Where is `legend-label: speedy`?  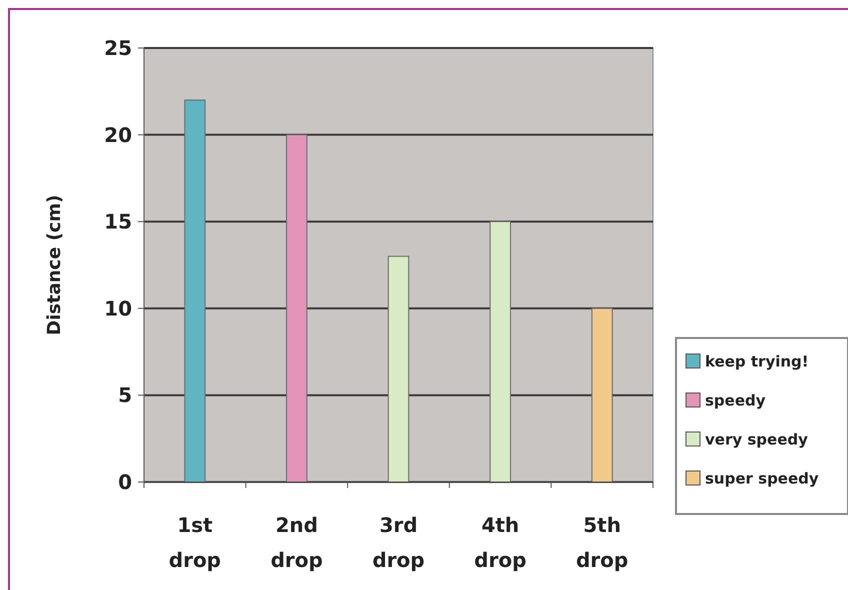 legend-label: speedy is located at coordinates (735, 400).